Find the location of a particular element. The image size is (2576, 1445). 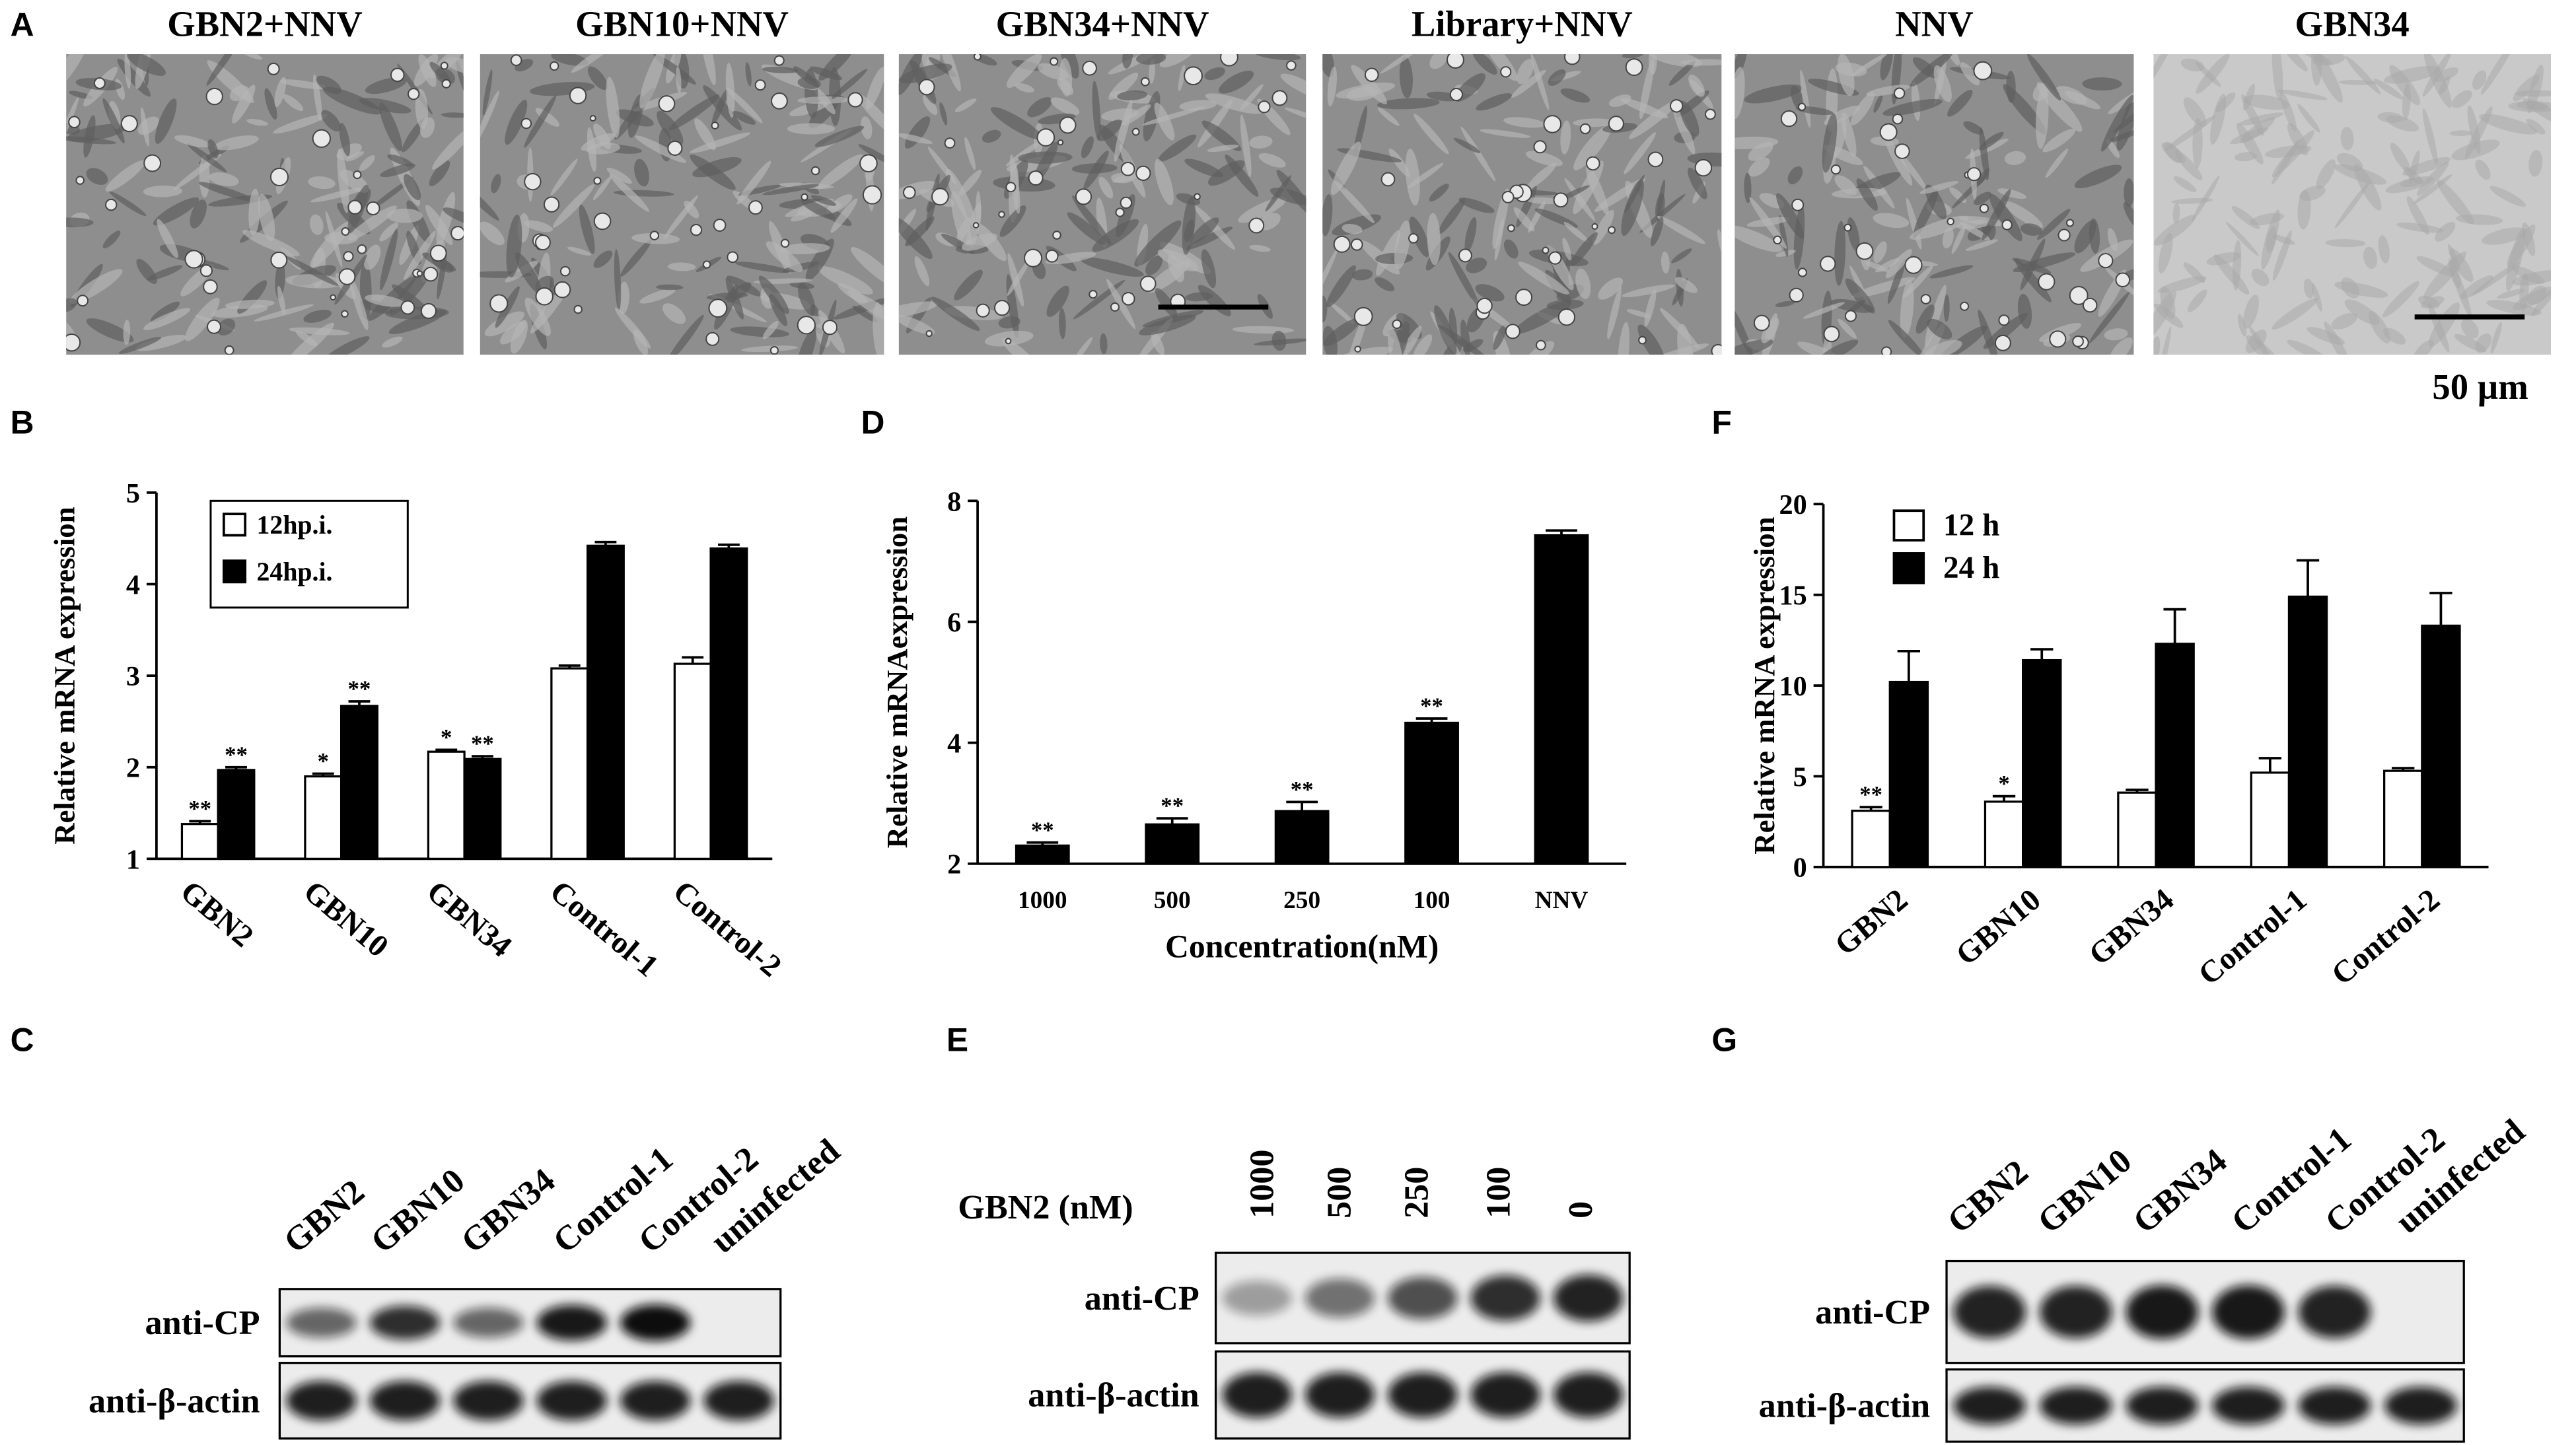

significance: ** is located at coordinates (237, 754).